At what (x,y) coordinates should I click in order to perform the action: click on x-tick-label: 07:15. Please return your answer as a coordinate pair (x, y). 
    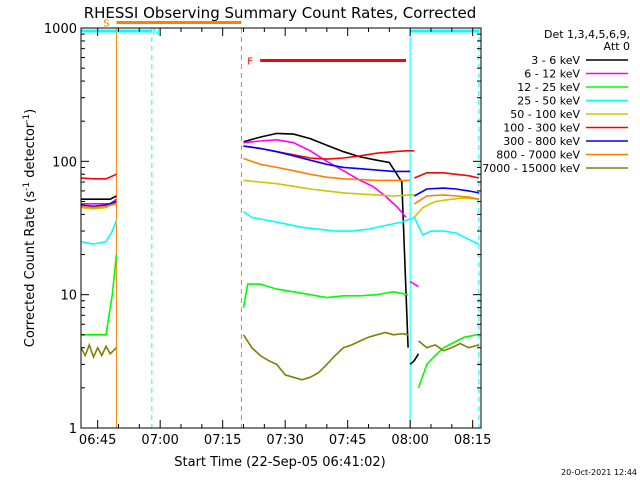
    Looking at the image, I should click on (222, 440).